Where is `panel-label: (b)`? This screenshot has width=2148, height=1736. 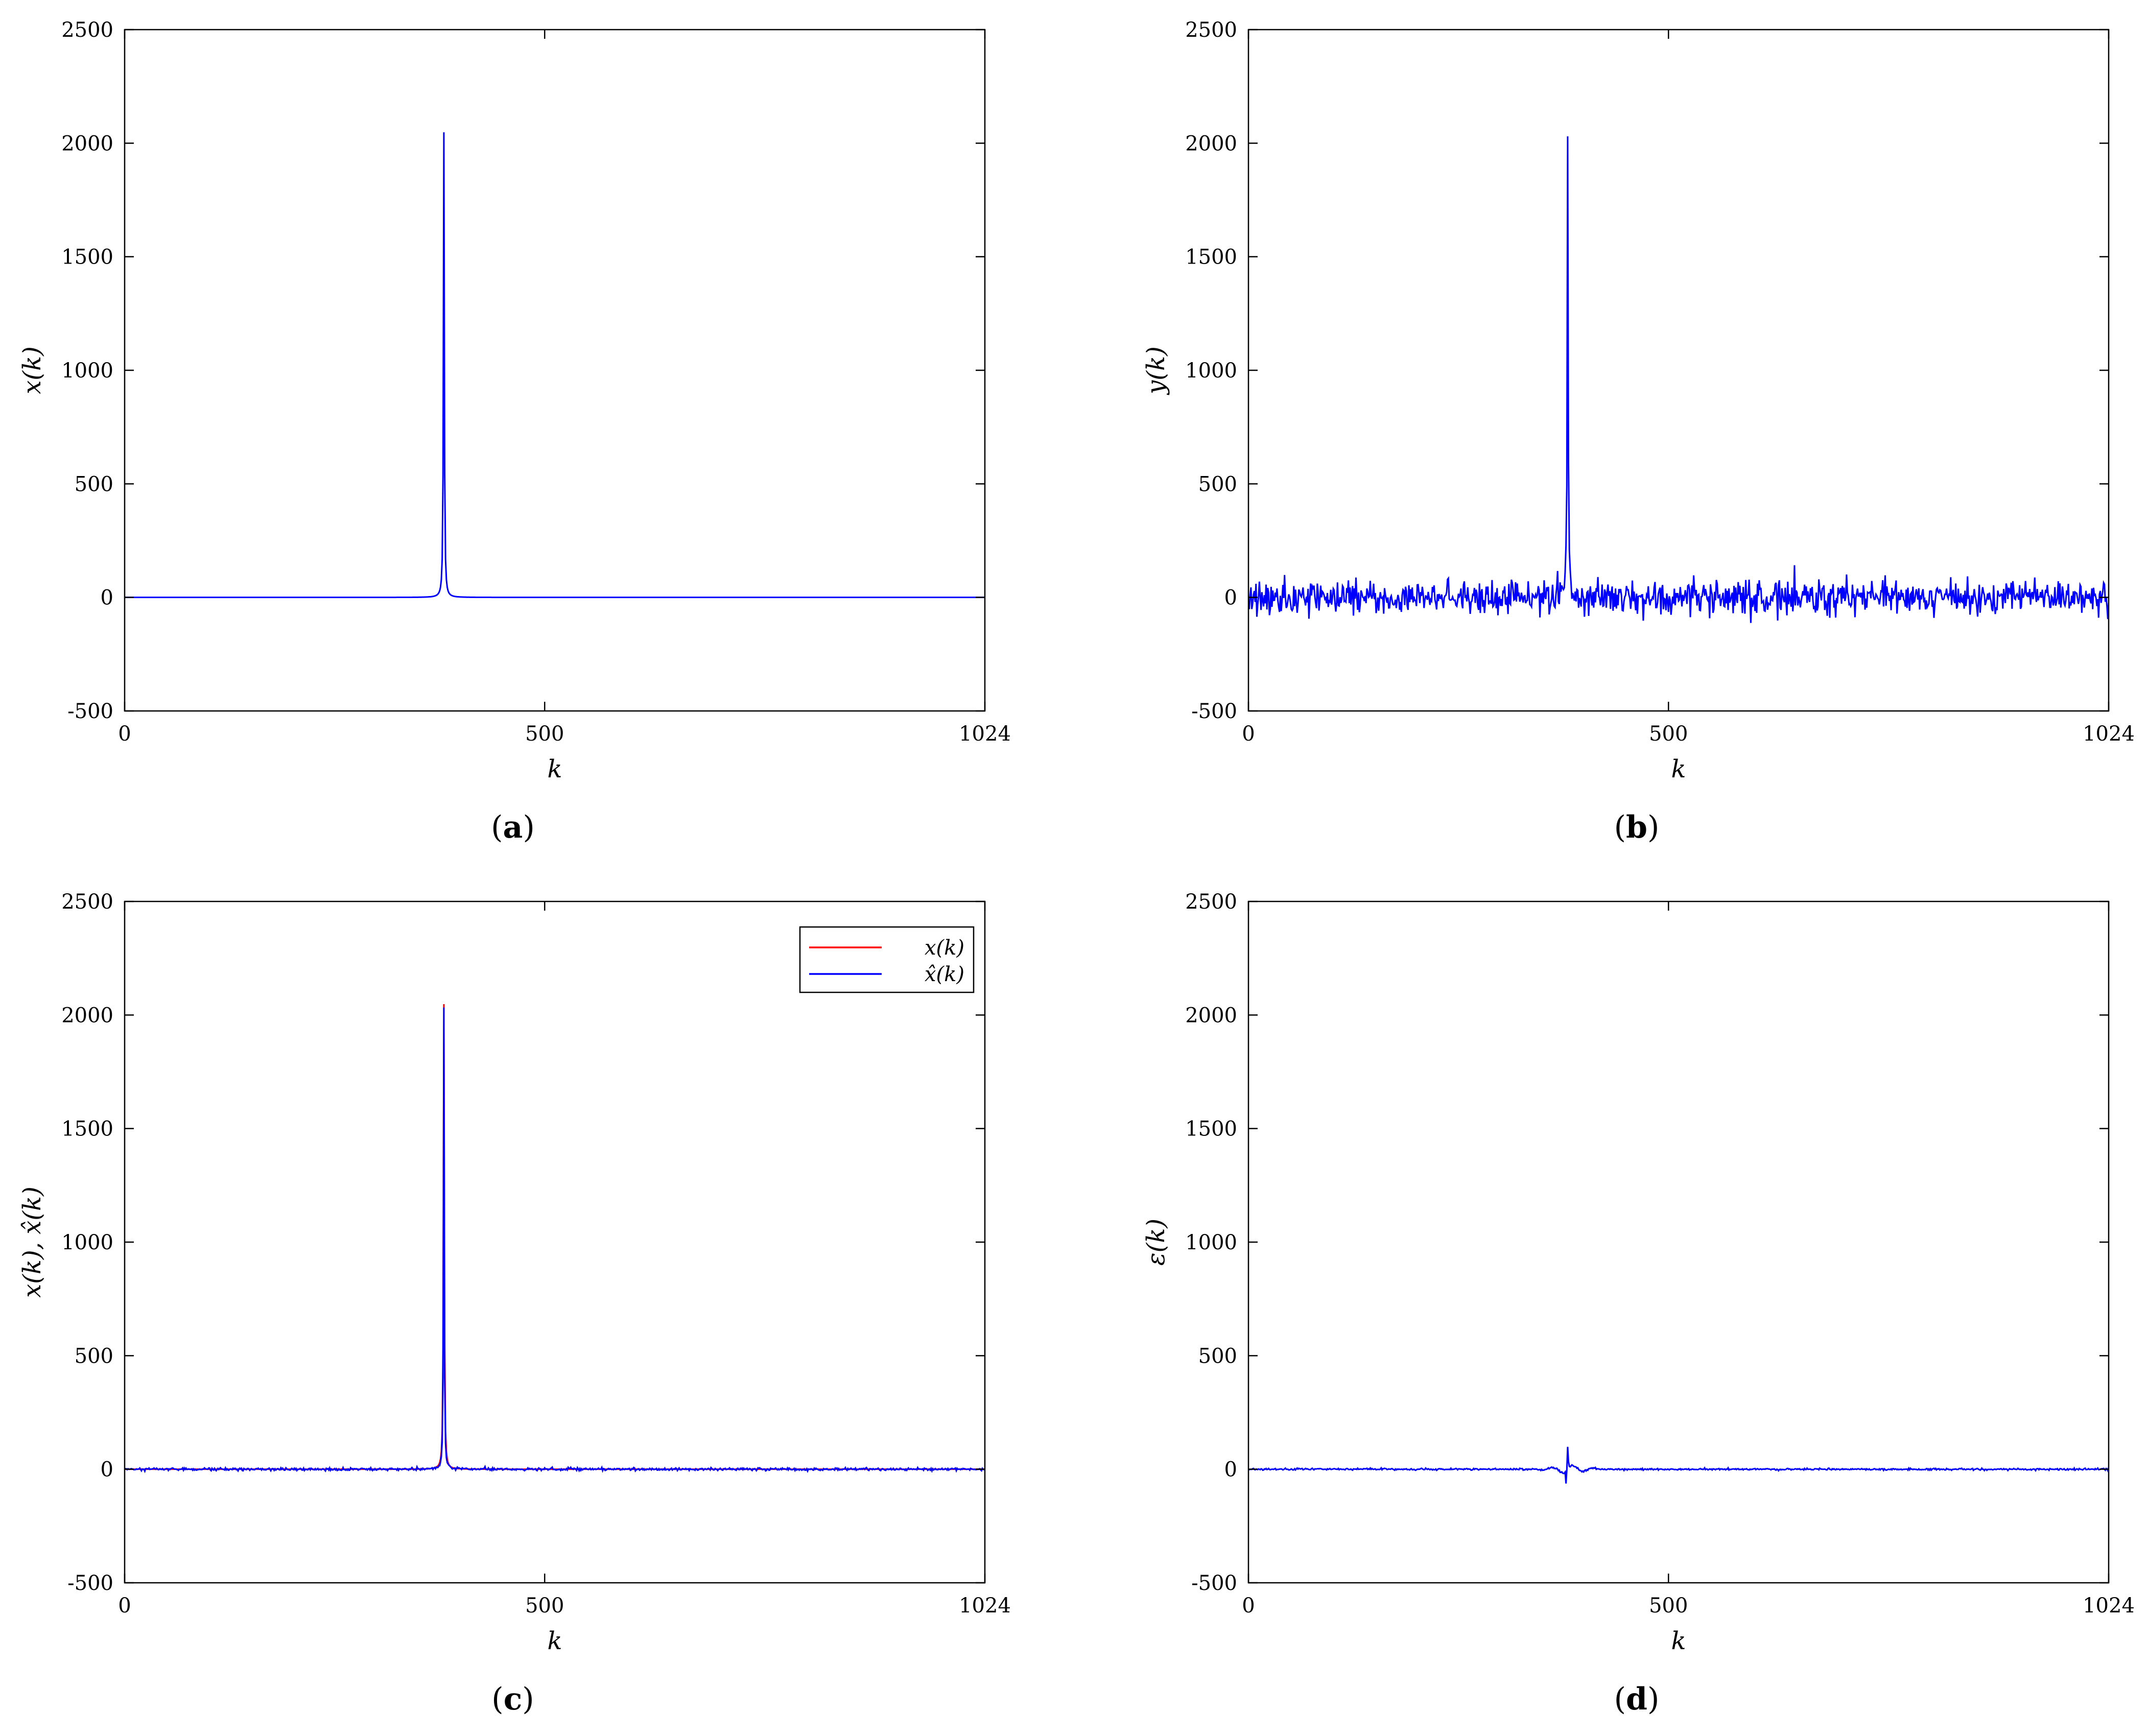
panel-label: (b) is located at coordinates (1637, 828).